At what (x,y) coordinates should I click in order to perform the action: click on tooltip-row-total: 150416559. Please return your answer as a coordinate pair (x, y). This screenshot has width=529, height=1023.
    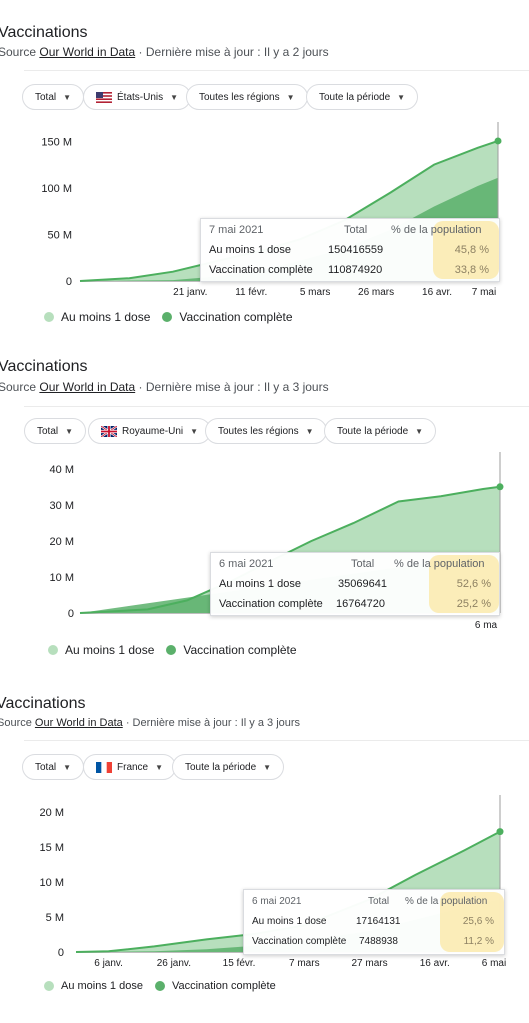
    Looking at the image, I should click on (356, 250).